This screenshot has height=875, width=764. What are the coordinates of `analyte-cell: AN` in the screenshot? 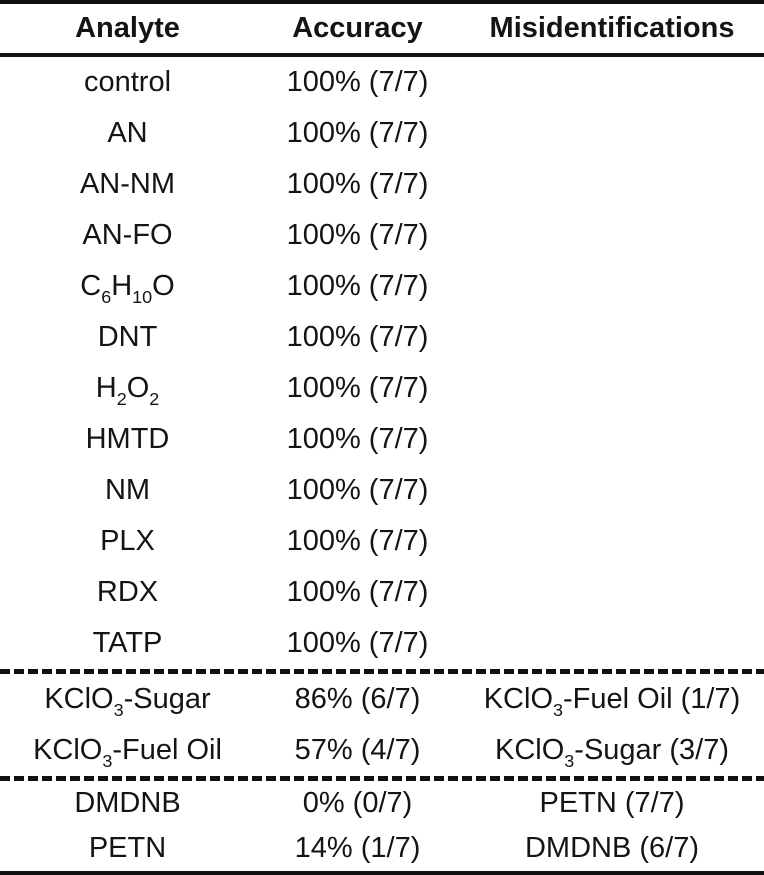 It's located at (127, 133).